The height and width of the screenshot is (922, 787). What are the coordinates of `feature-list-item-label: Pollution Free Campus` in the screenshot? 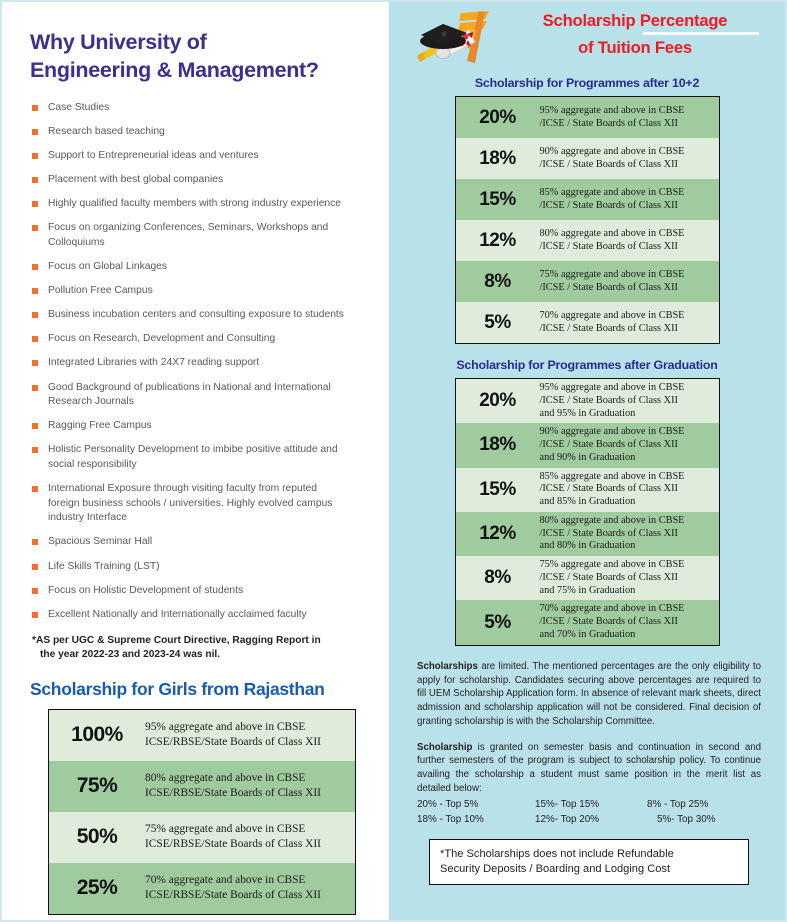 It's located at (100, 291).